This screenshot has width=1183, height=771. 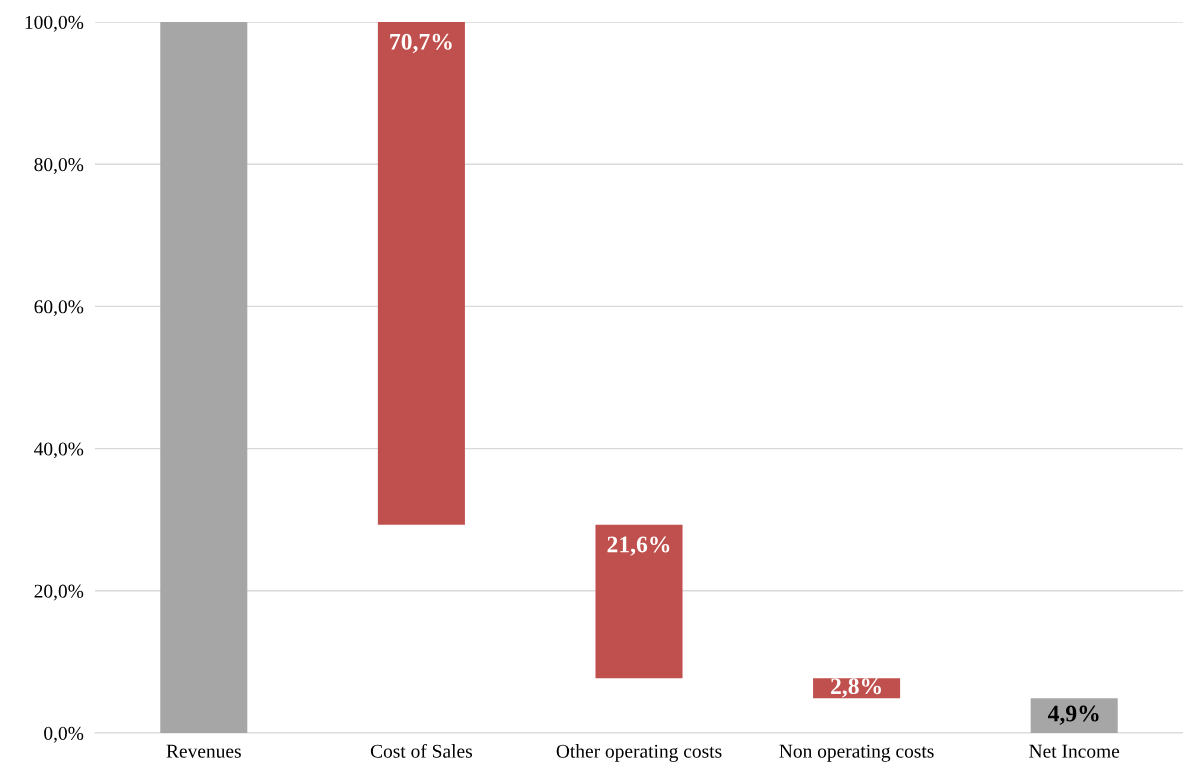 I want to click on x-tick-label: Other operating costs, so click(x=639, y=753).